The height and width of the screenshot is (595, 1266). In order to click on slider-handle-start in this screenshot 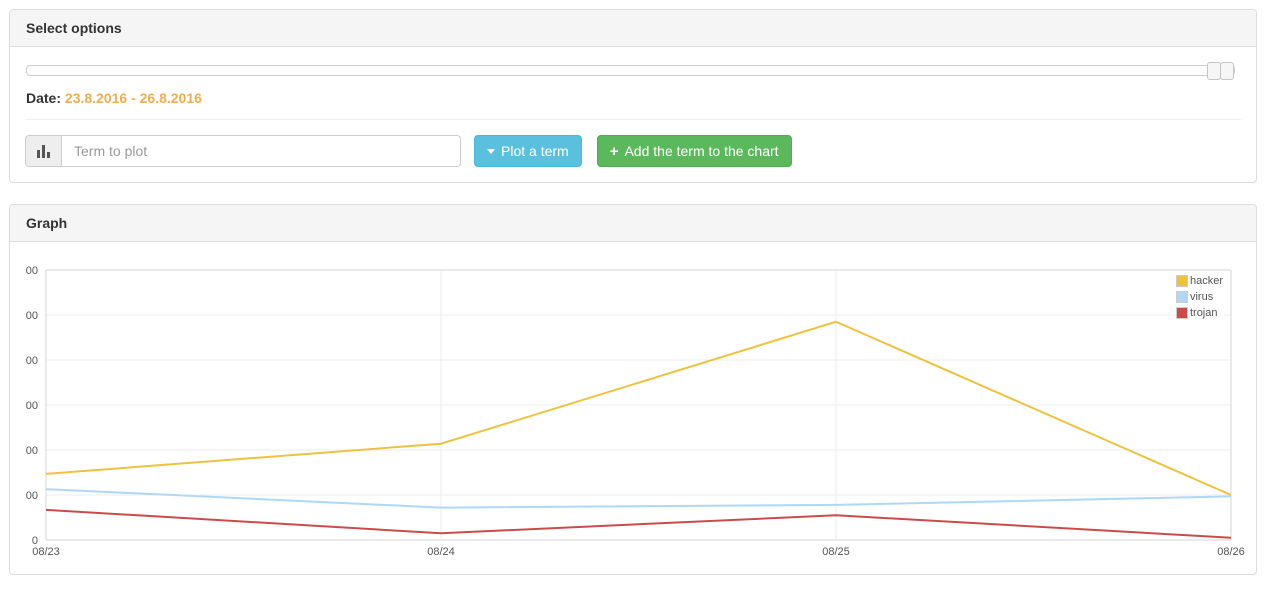, I will do `click(1214, 71)`.